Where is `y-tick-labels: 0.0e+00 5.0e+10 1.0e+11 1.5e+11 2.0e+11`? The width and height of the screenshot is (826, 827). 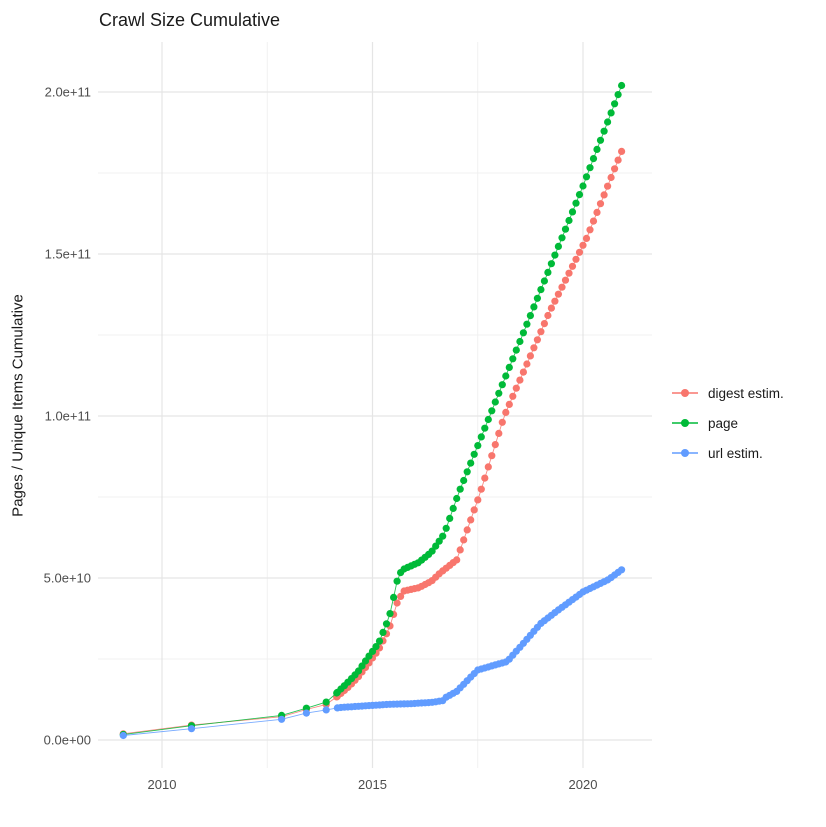
y-tick-labels: 0.0e+00 5.0e+10 1.0e+11 1.5e+11 2.0e+11 is located at coordinates (67, 416).